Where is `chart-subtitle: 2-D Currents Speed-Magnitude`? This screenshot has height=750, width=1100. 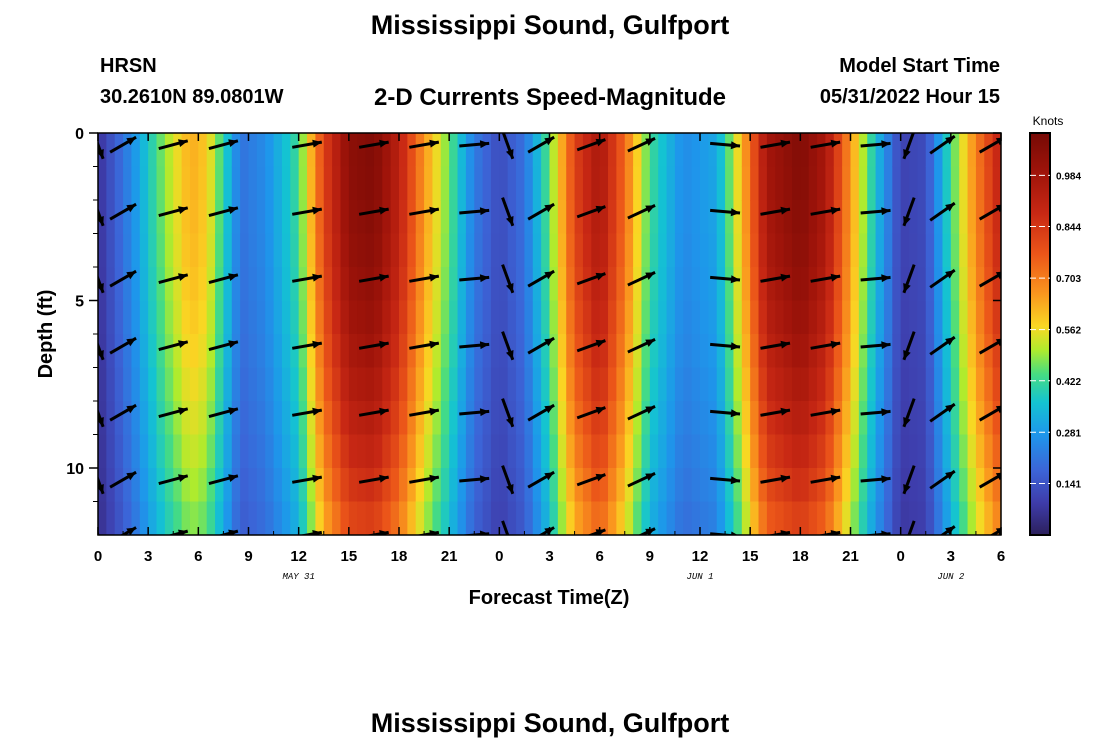
chart-subtitle: 2-D Currents Speed-Magnitude is located at coordinates (550, 97).